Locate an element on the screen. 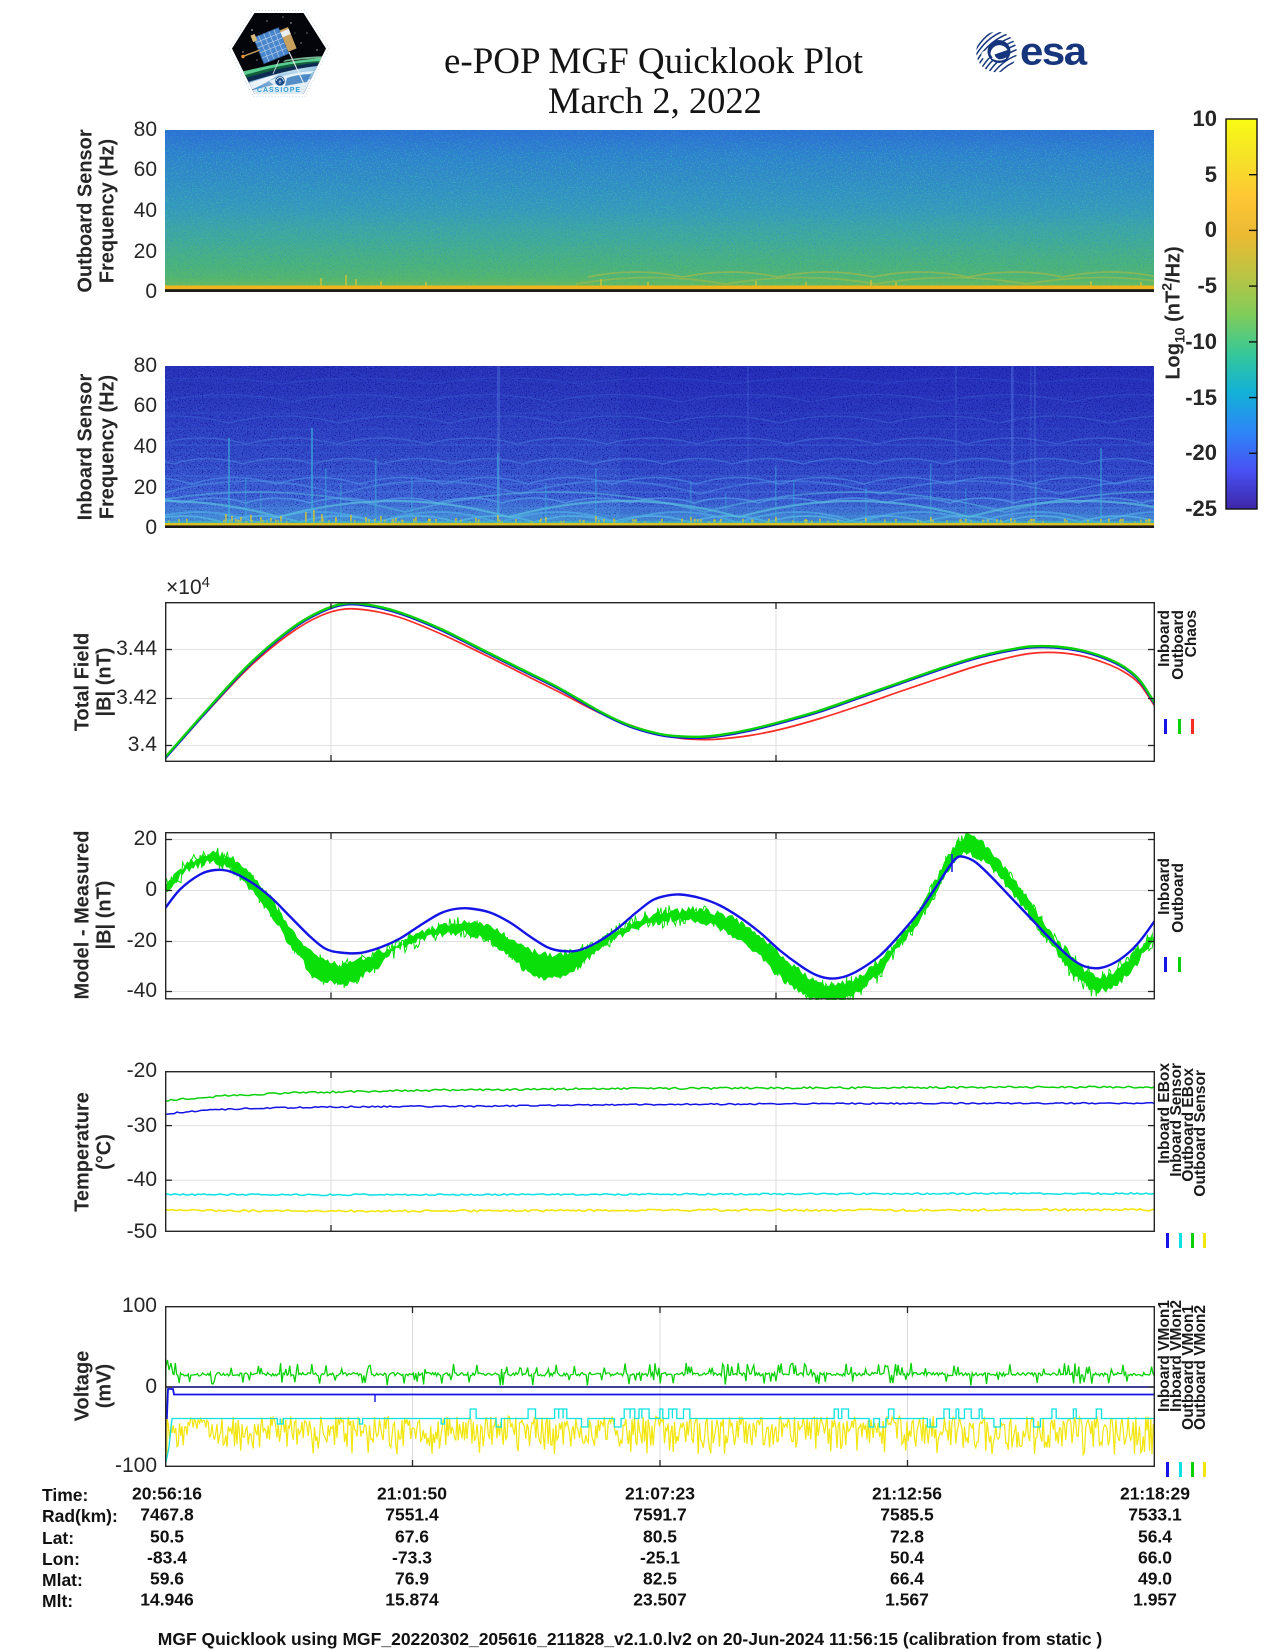  svg-text: esa is located at coordinates (1054, 51).